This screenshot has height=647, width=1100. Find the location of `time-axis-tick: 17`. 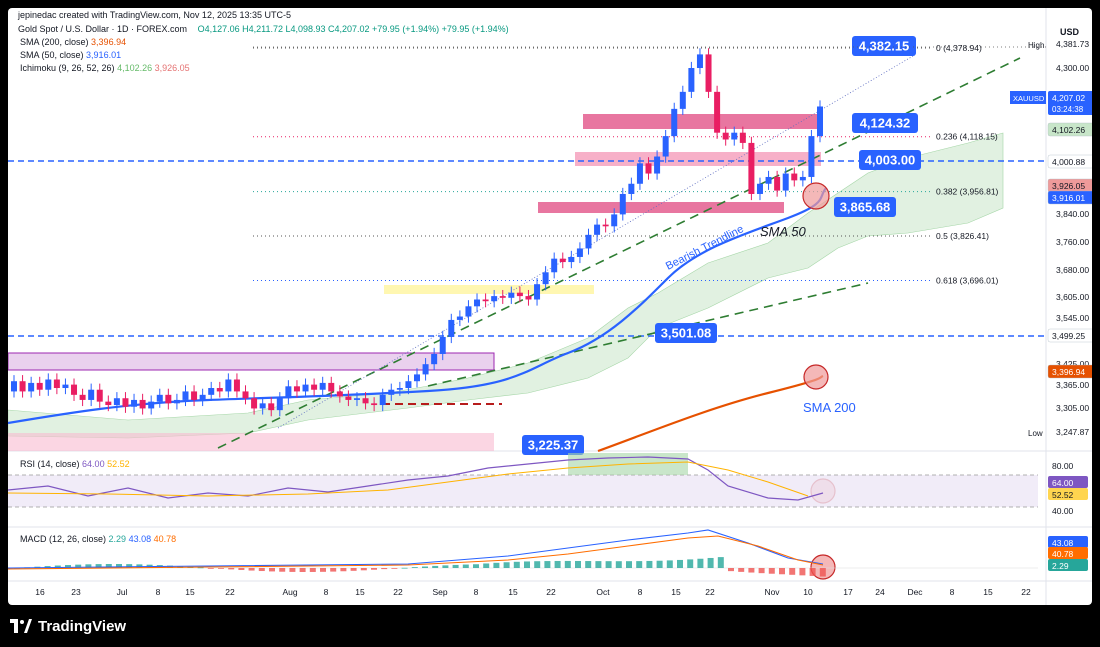

time-axis-tick: 17 is located at coordinates (848, 592).